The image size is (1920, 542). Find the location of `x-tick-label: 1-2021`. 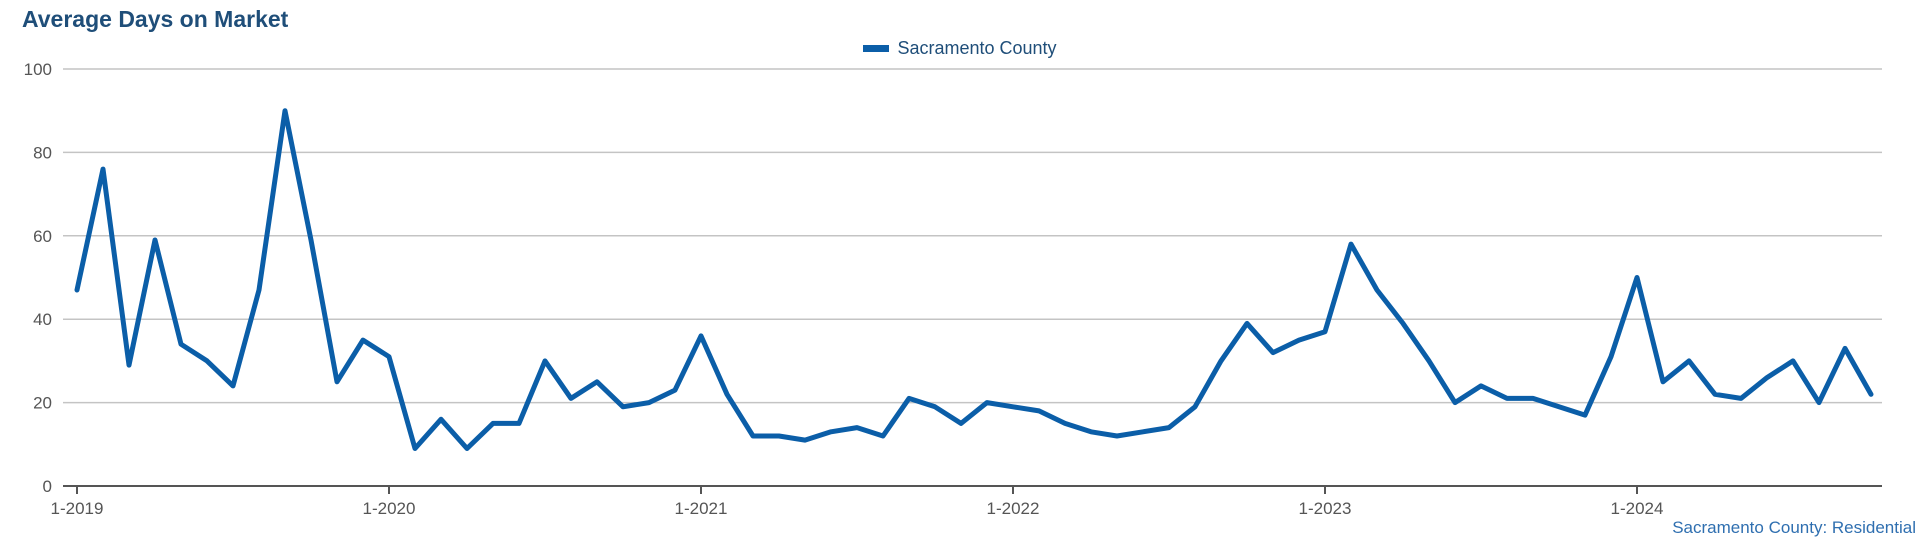

x-tick-label: 1-2021 is located at coordinates (701, 508).